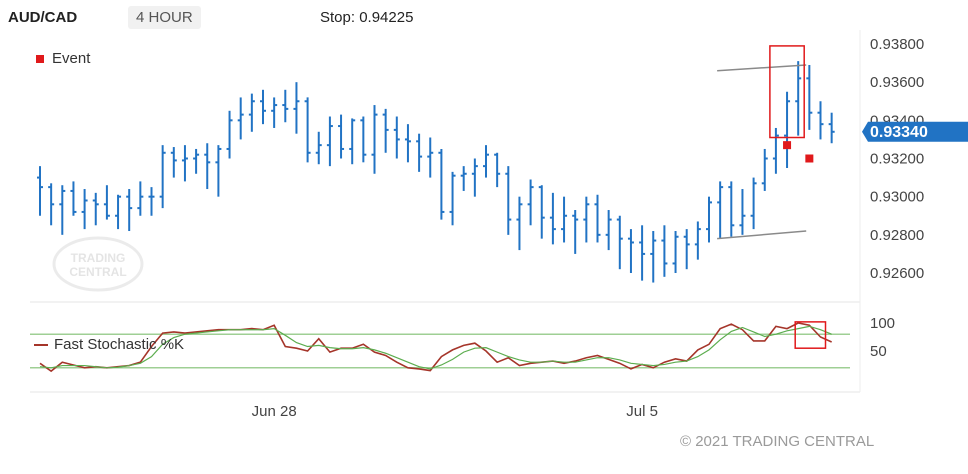  I want to click on date-axis-tick: Jul 5, so click(642, 411).